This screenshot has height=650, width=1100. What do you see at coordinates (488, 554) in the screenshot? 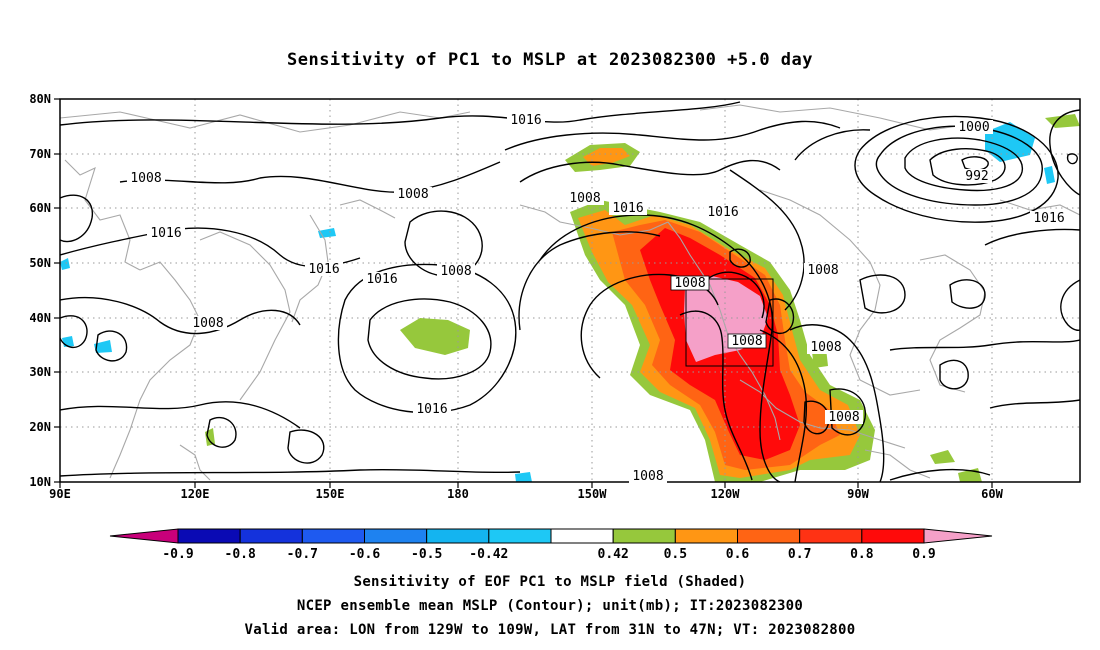
I see `colorbar-tick-label: -0.42` at bounding box center [488, 554].